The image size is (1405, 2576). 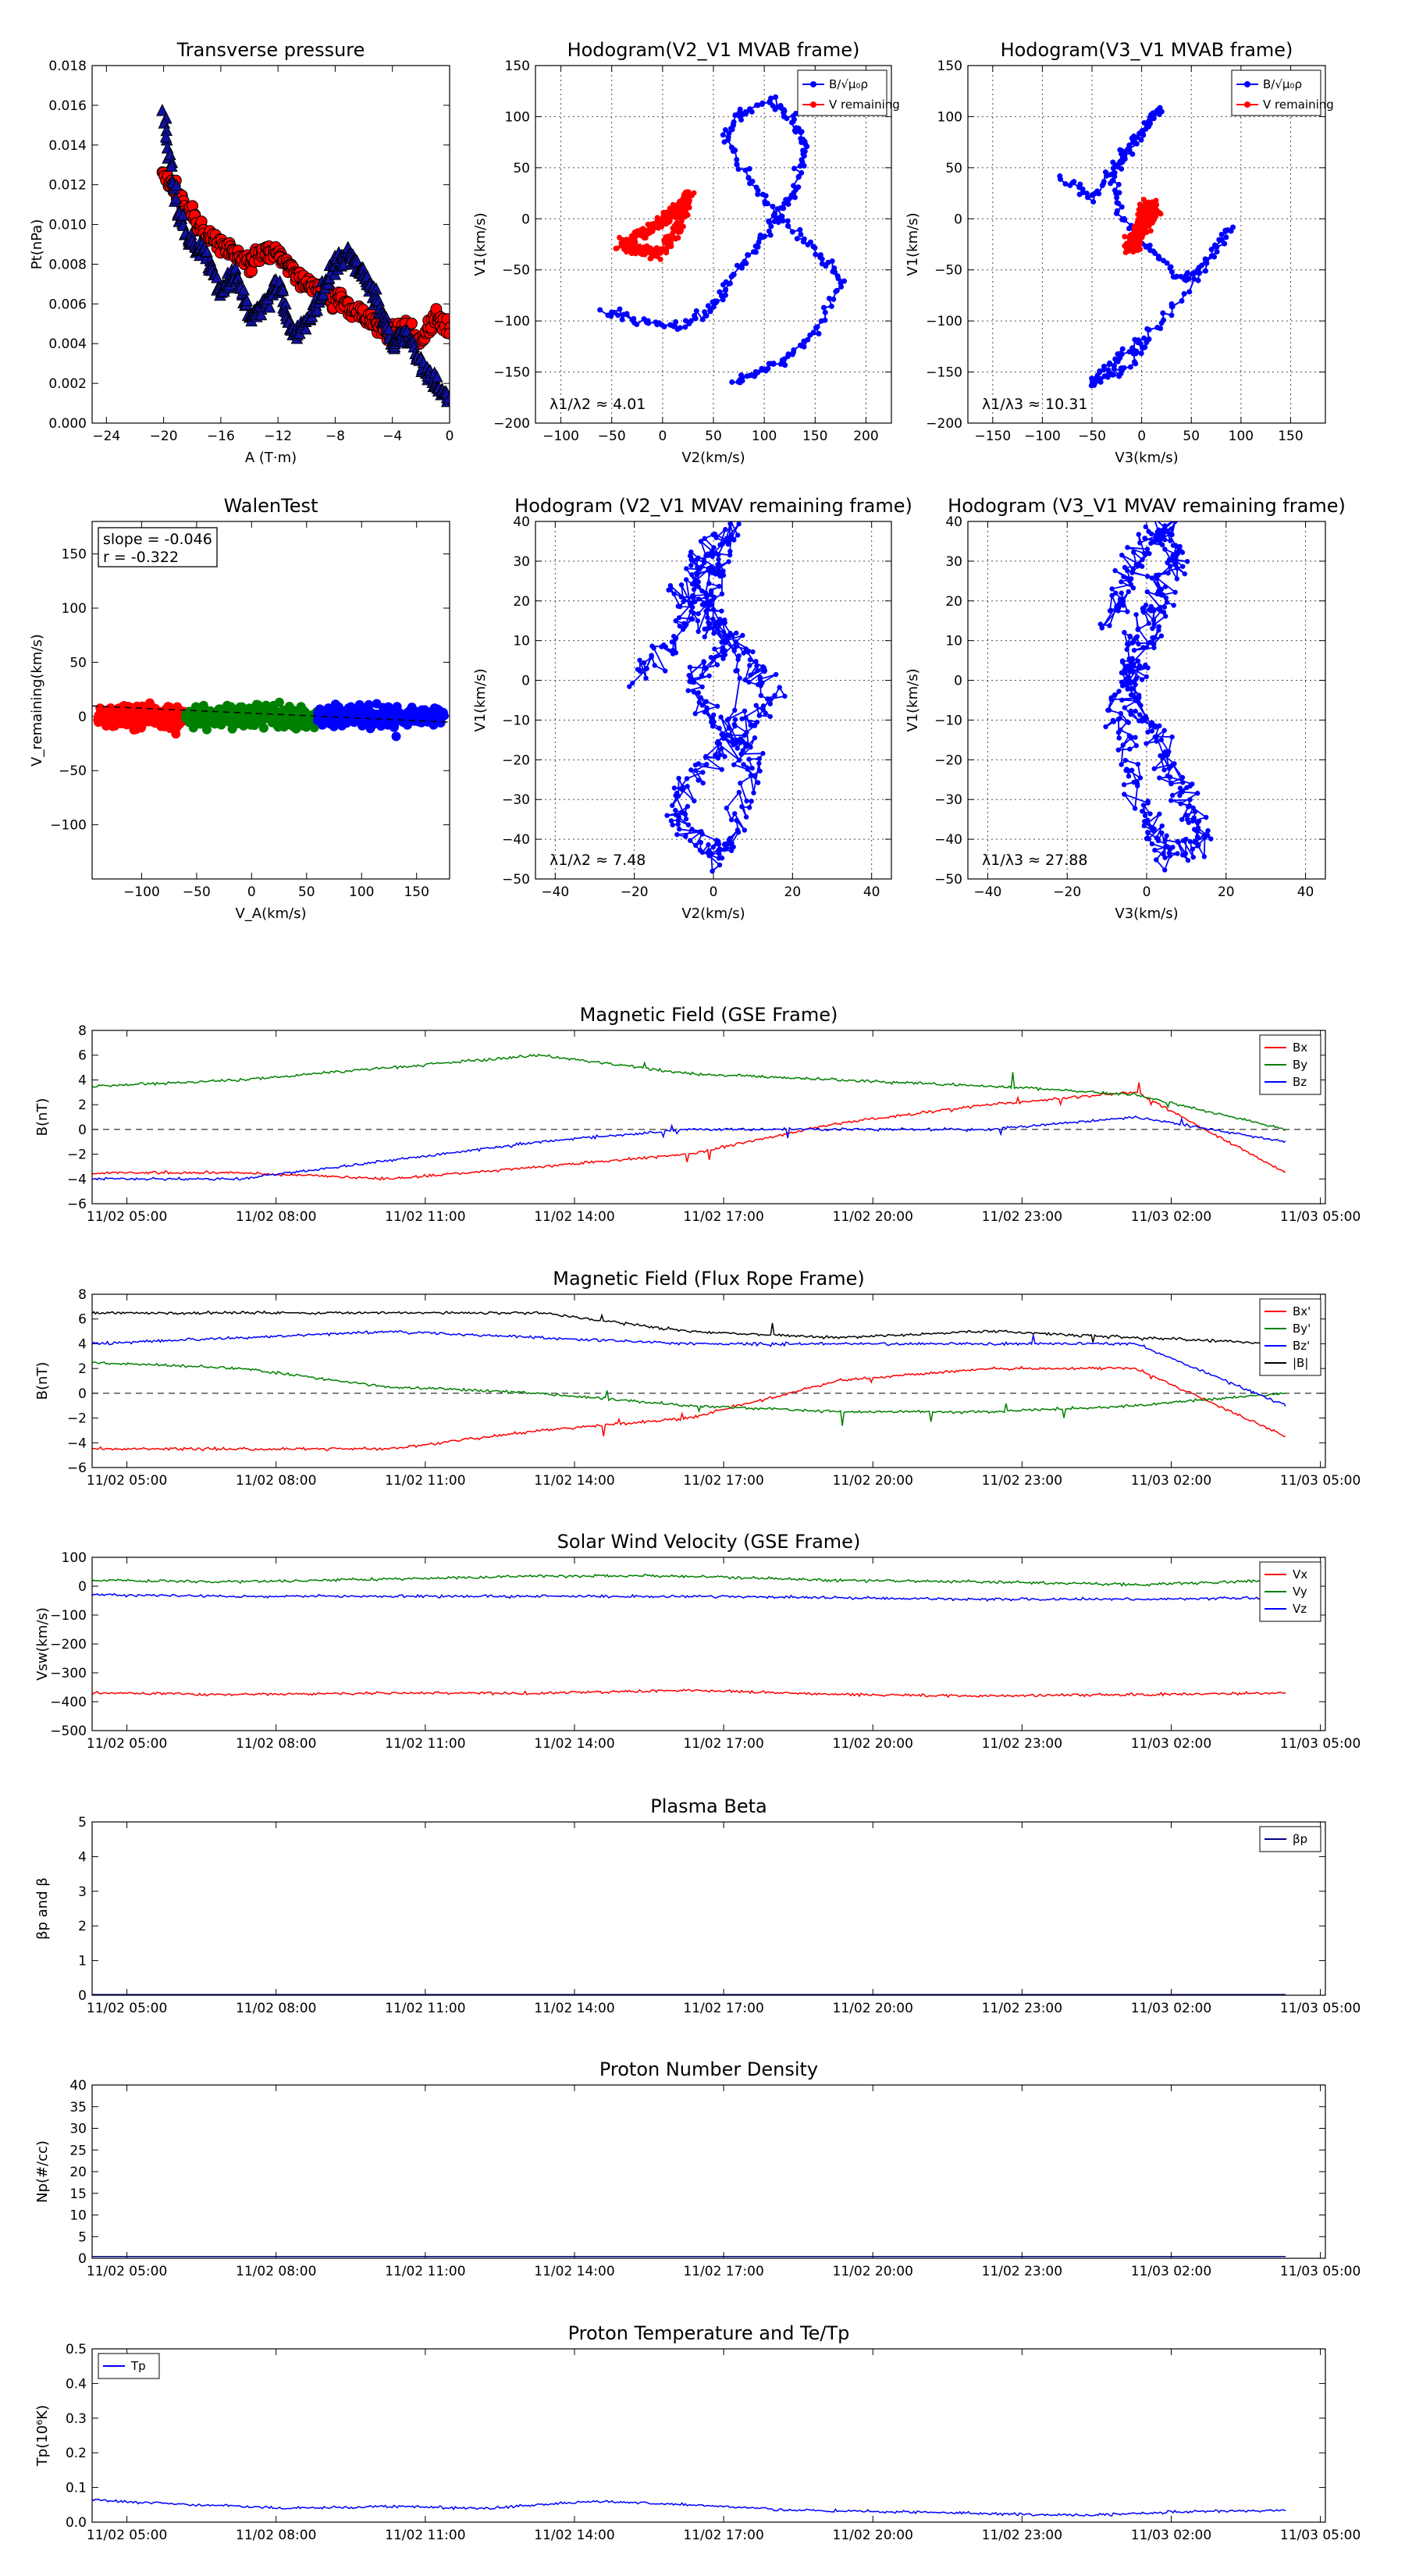 What do you see at coordinates (873, 1217) in the screenshot?
I see `x-tick-label: 11/02 20:00` at bounding box center [873, 1217].